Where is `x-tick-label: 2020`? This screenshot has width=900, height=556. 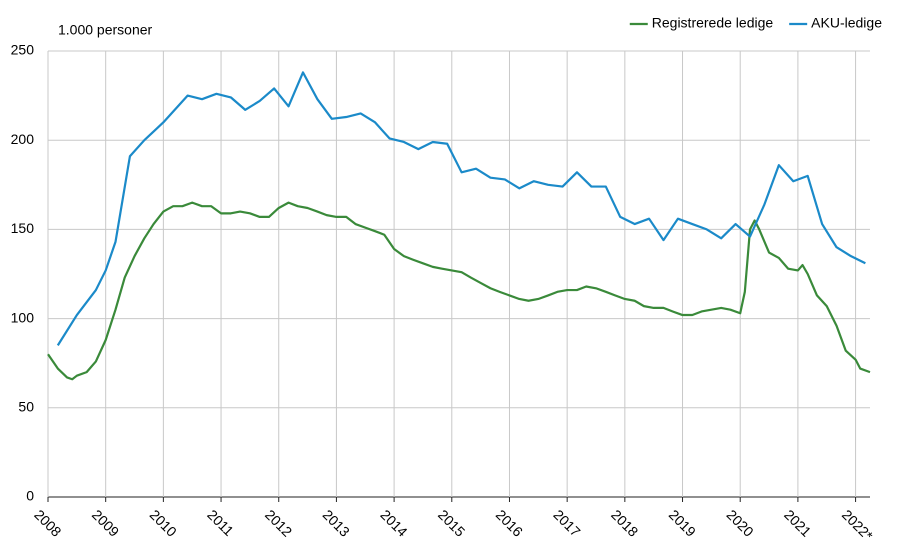
x-tick-label: 2020 is located at coordinates (739, 522).